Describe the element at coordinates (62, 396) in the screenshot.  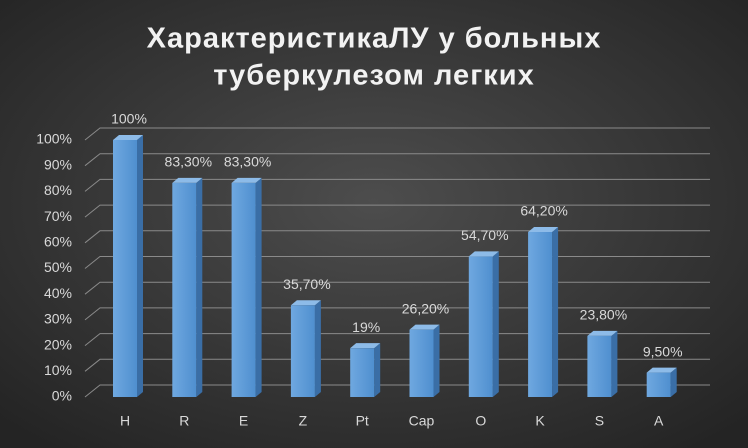
I see `y-tick-label: 0%` at that location.